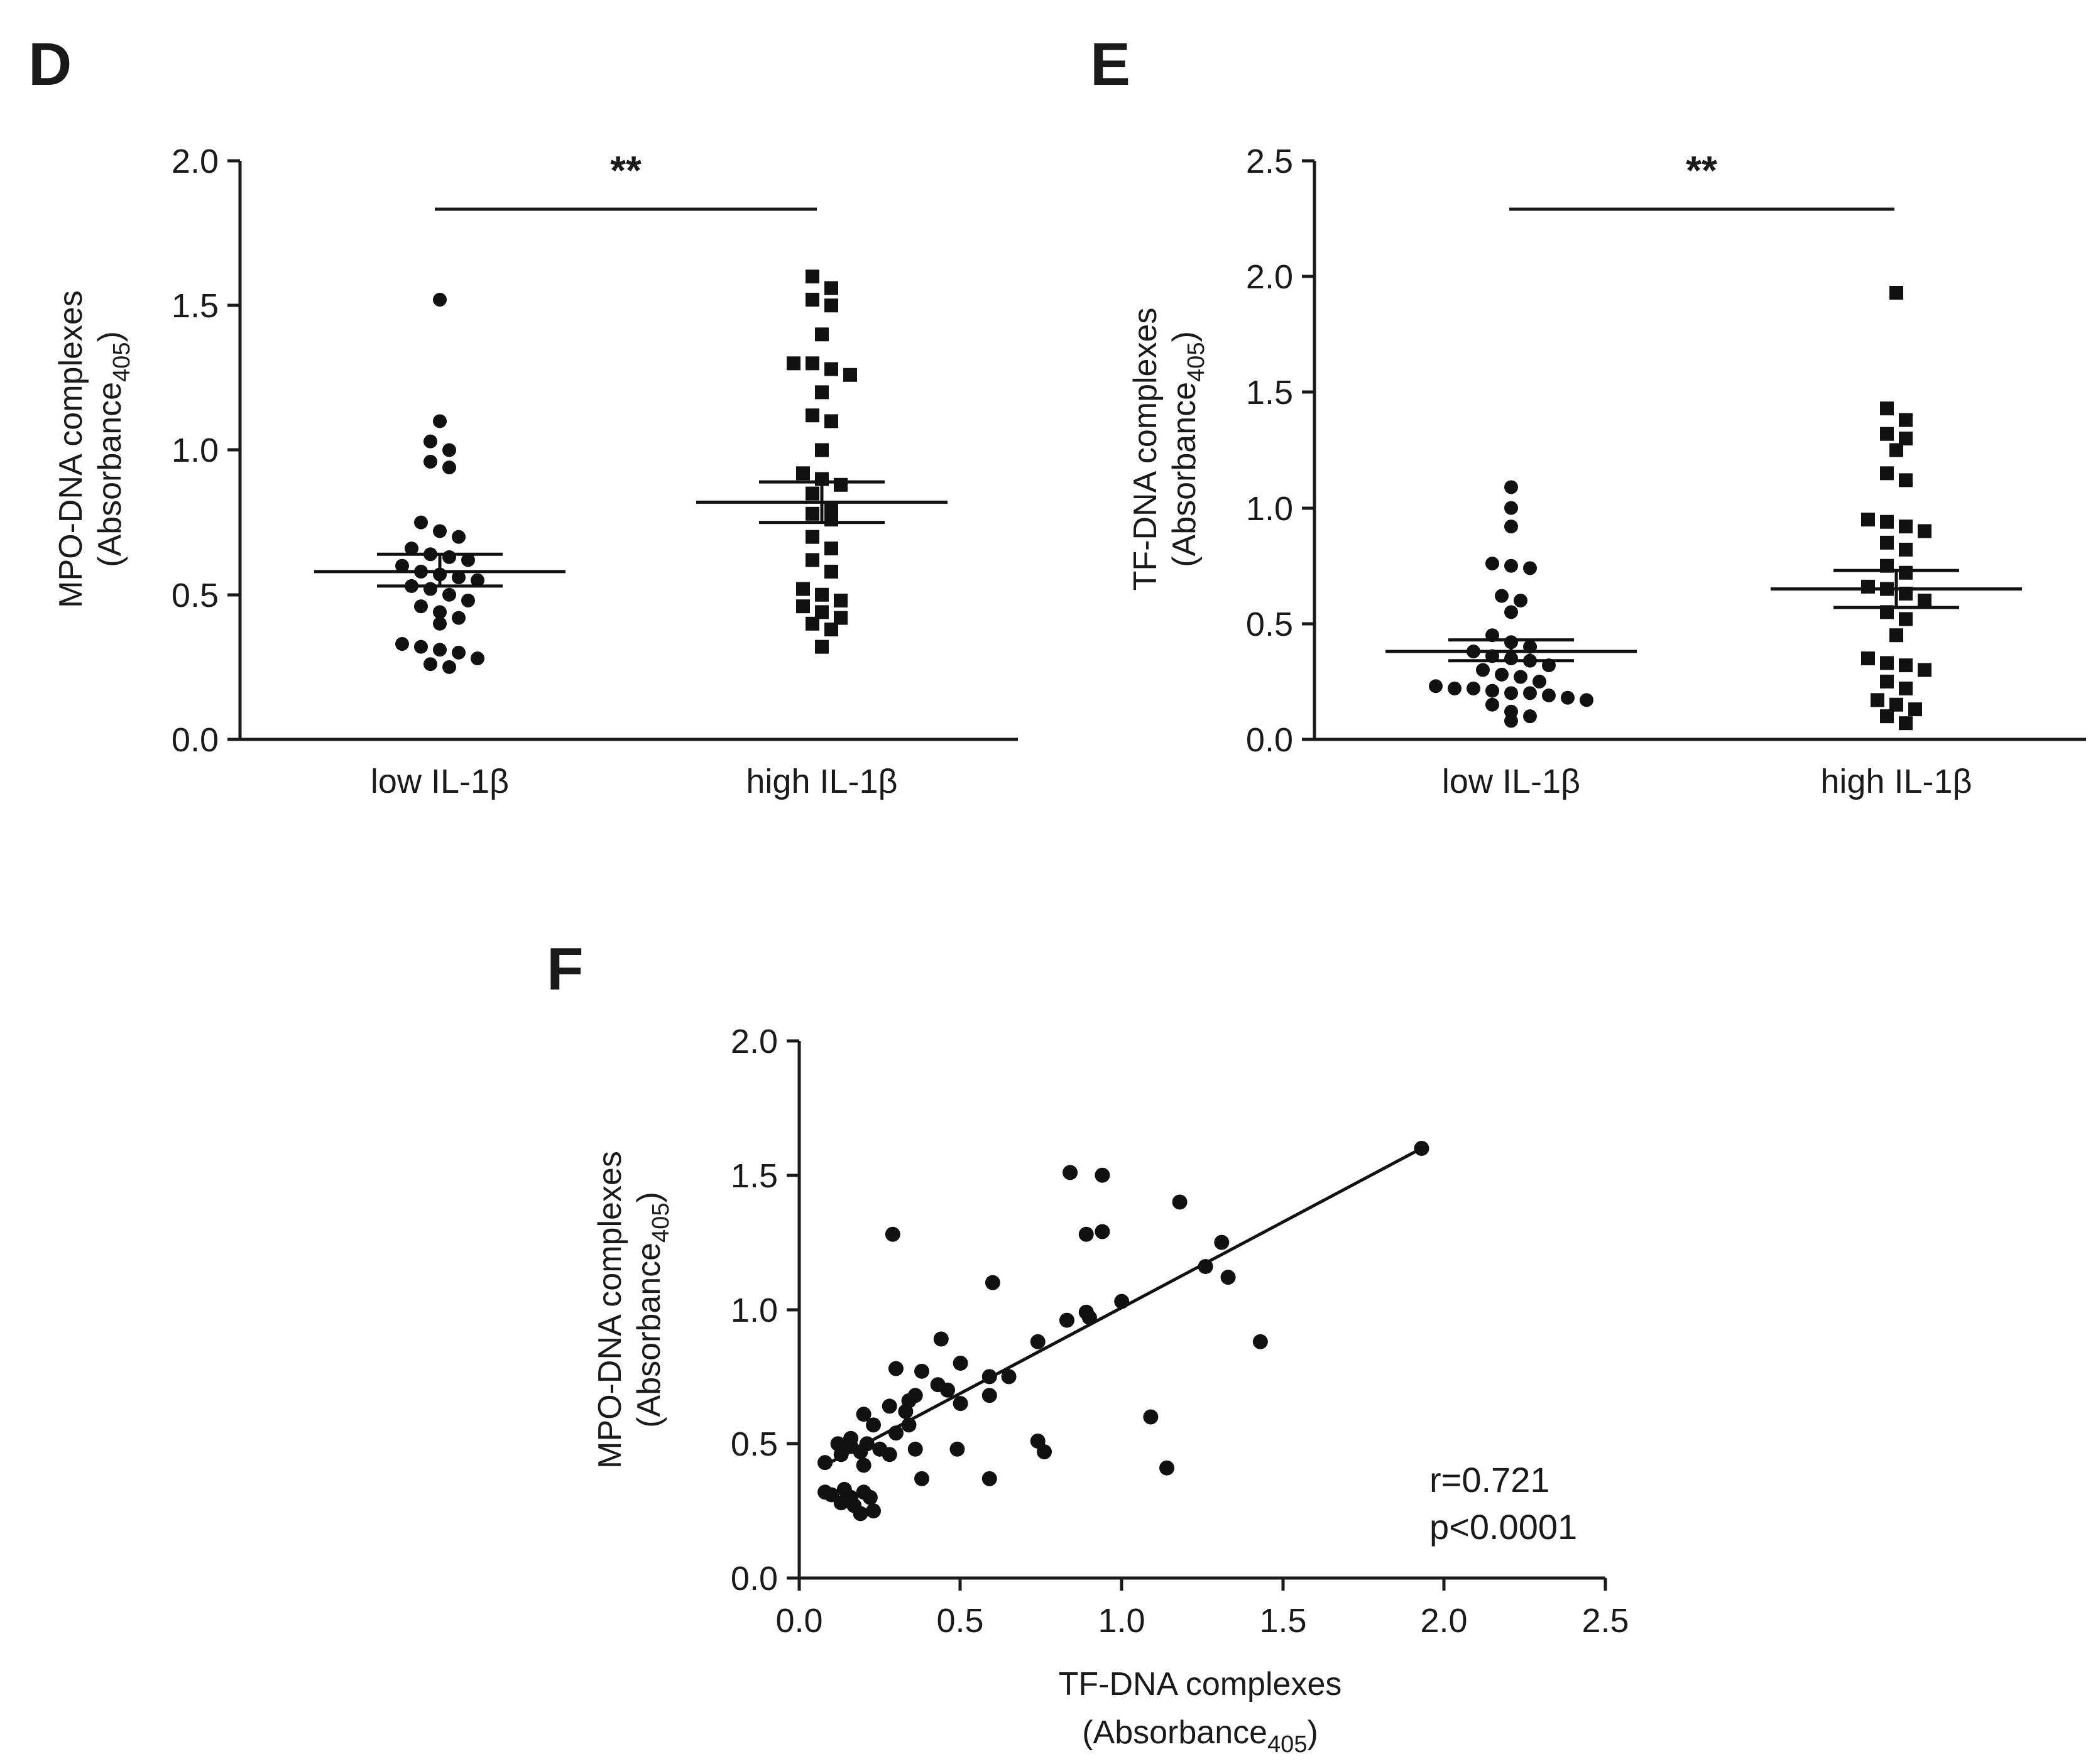 Image resolution: width=2098 pixels, height=1764 pixels. What do you see at coordinates (1188, 449) in the screenshot?
I see `panel-e-y-title-line2: (Absorbance405)` at bounding box center [1188, 449].